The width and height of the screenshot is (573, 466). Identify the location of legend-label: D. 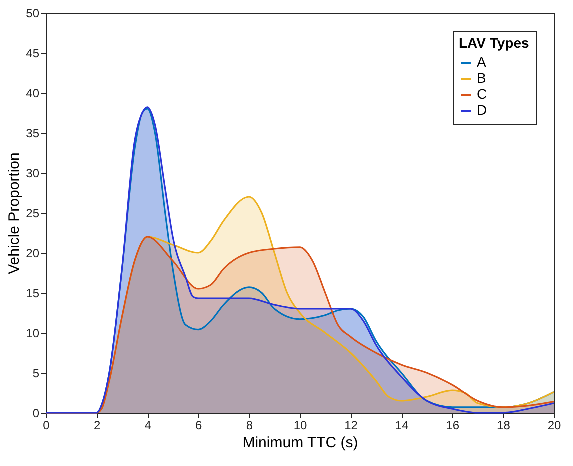
(482, 110).